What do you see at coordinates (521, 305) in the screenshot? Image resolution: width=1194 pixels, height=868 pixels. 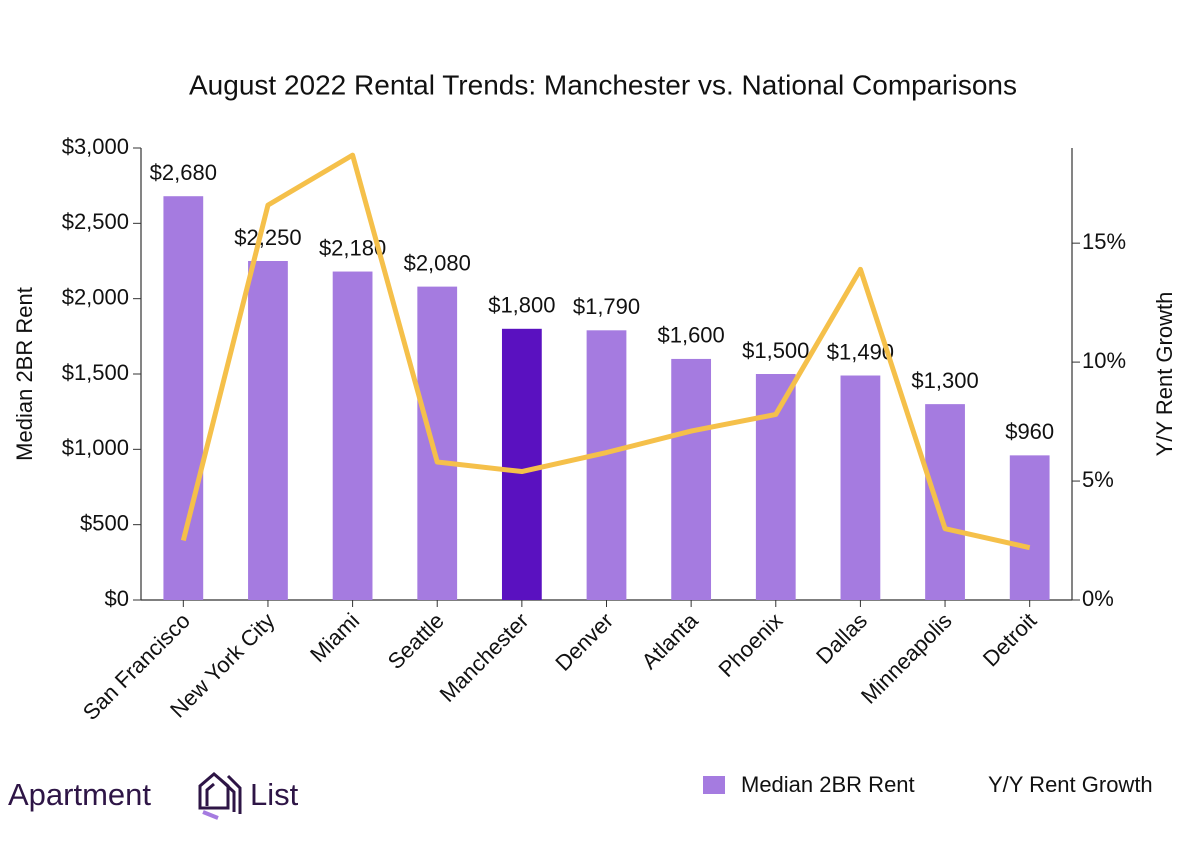 I see `data-label: $1,800` at bounding box center [521, 305].